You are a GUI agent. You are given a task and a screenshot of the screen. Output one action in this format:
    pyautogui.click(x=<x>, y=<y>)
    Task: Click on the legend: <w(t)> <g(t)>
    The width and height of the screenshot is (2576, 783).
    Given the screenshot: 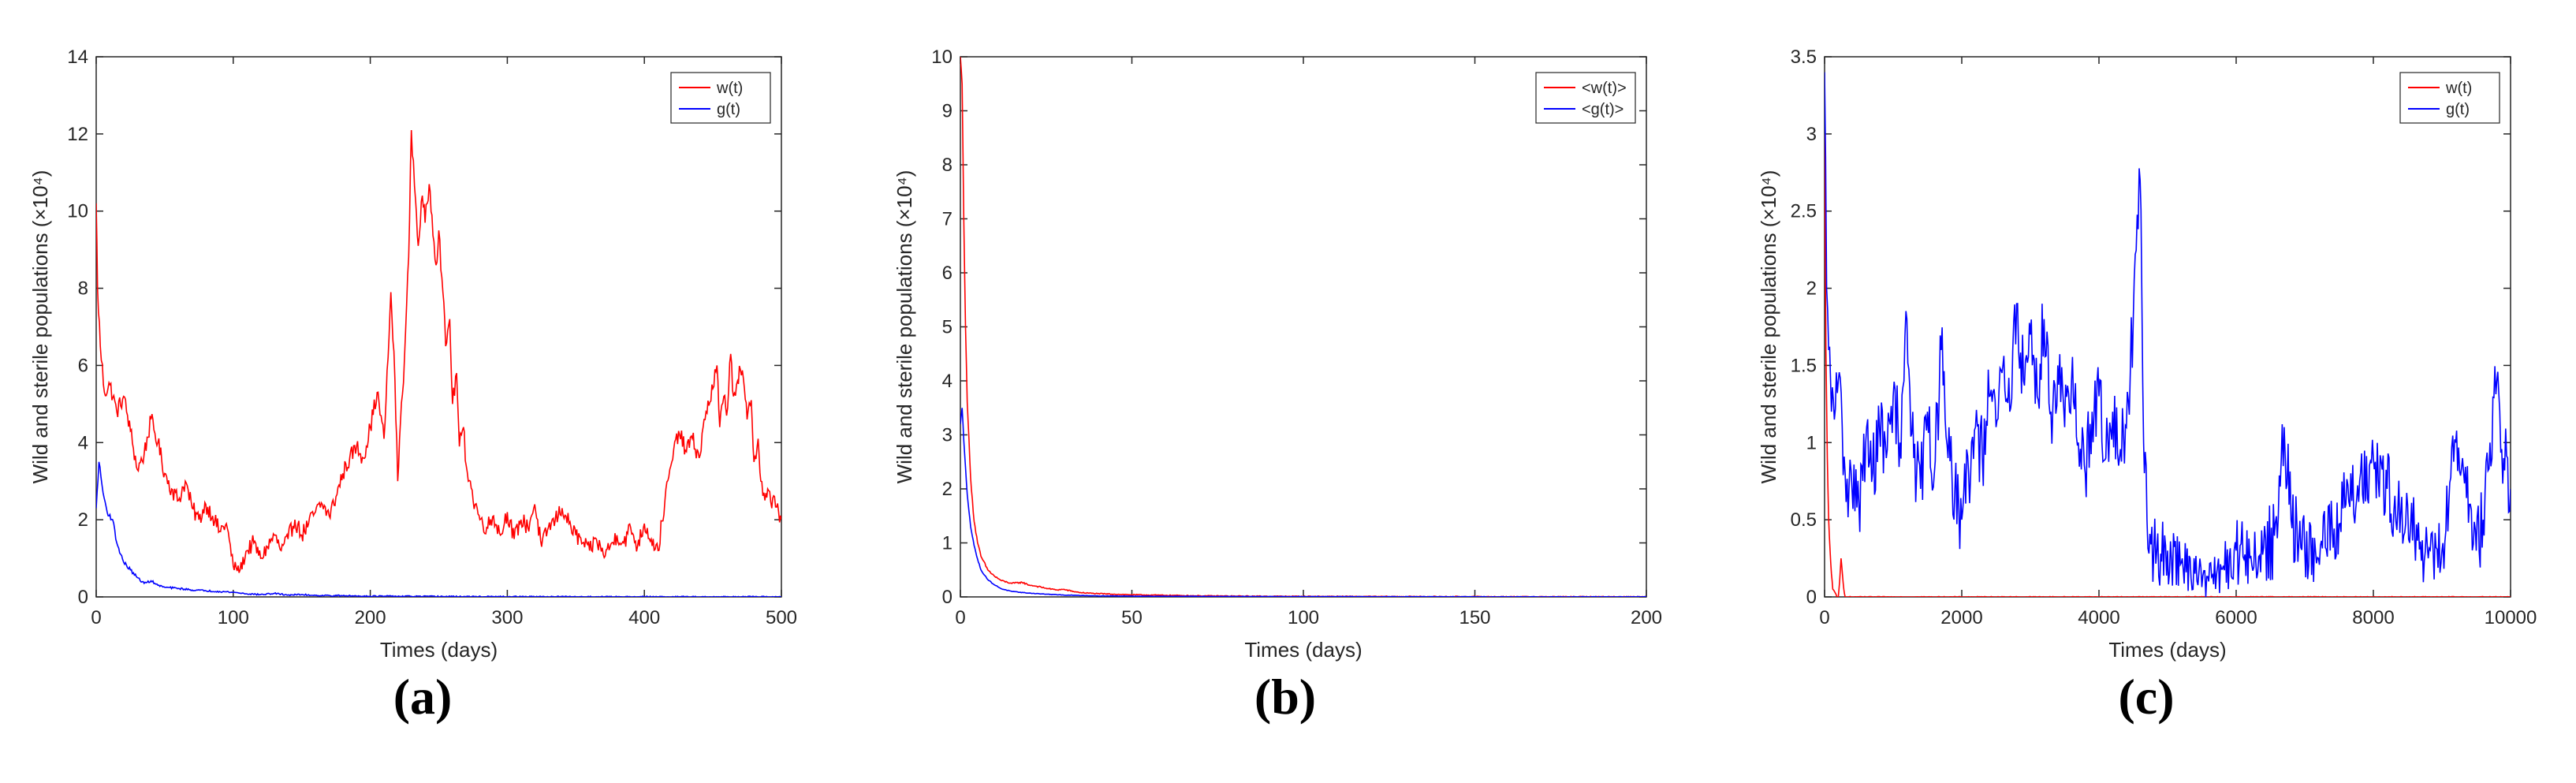 What is the action you would take?
    pyautogui.click(x=1585, y=98)
    